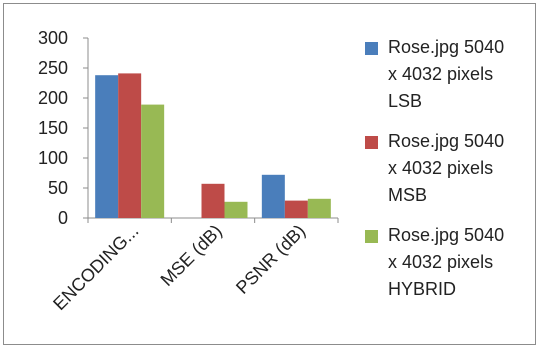 This screenshot has height=348, width=540. I want to click on legend-item-msb: Rose.jpg 5040 x 4032 pixels MSB, so click(451, 168).